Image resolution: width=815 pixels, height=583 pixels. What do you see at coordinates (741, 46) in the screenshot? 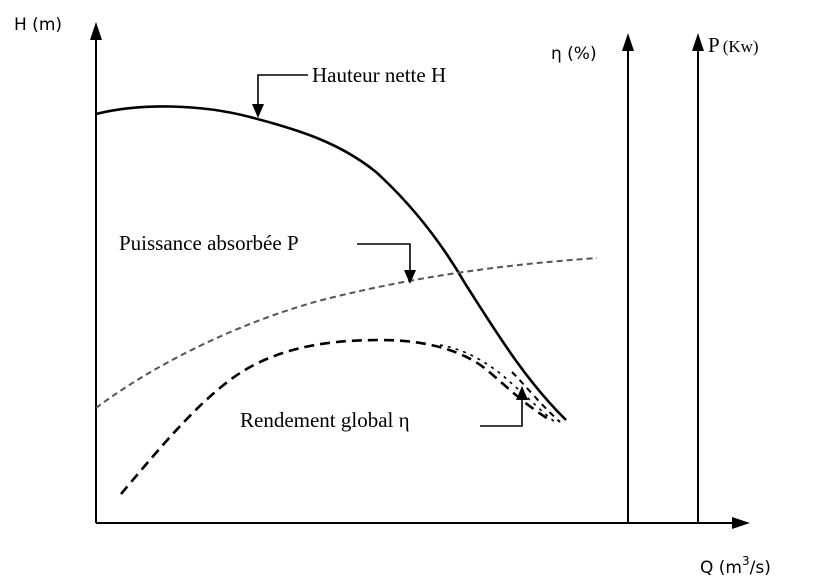
I see `y-axis-power-label-unit: (Kw)` at bounding box center [741, 46].